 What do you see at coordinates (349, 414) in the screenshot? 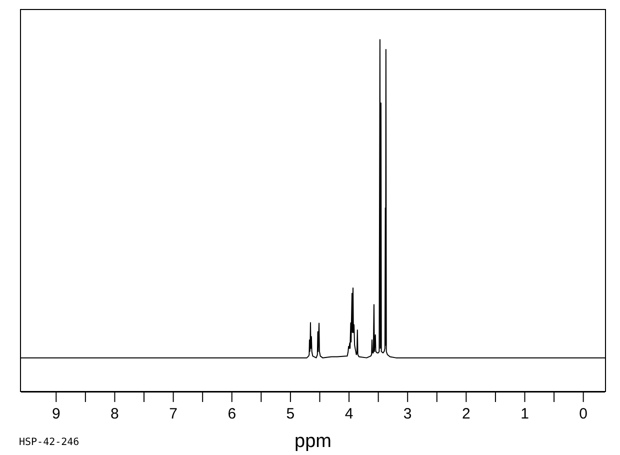
I see `x-tick-label: 4` at bounding box center [349, 414].